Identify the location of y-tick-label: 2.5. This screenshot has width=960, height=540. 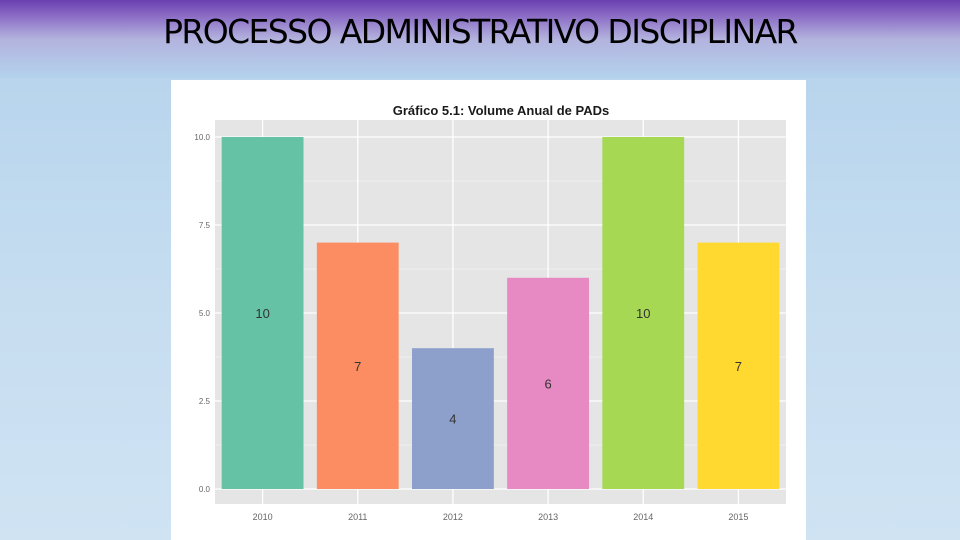
(205, 401).